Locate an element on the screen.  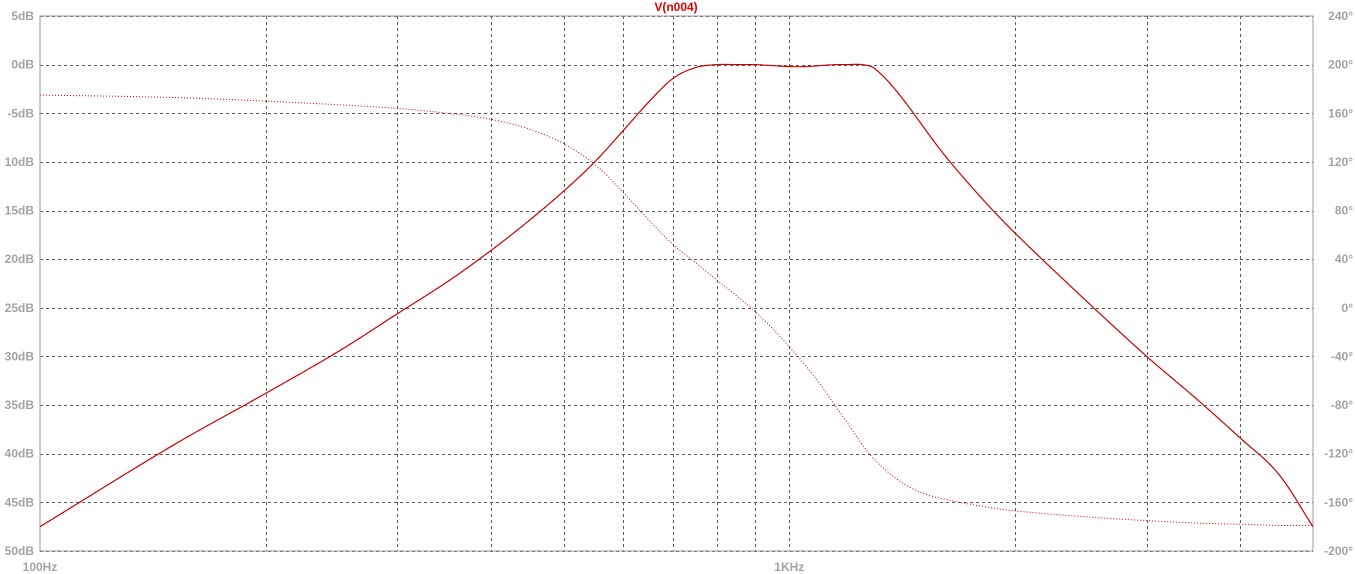
y-right-tick-label: -80° is located at coordinates (1342, 405).